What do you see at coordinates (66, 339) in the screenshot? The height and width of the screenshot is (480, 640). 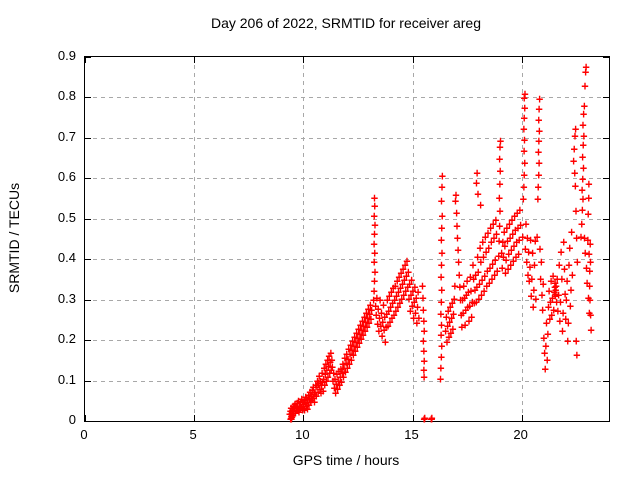 I see `y-tick-label: 0.2` at bounding box center [66, 339].